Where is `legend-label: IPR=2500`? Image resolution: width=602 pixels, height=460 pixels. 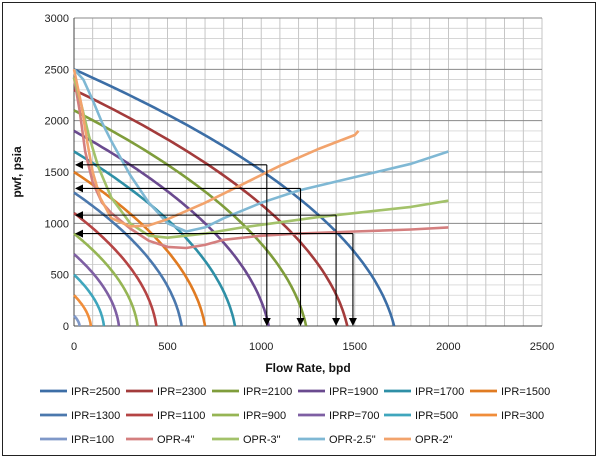
legend-label: IPR=2500 is located at coordinates (95, 392).